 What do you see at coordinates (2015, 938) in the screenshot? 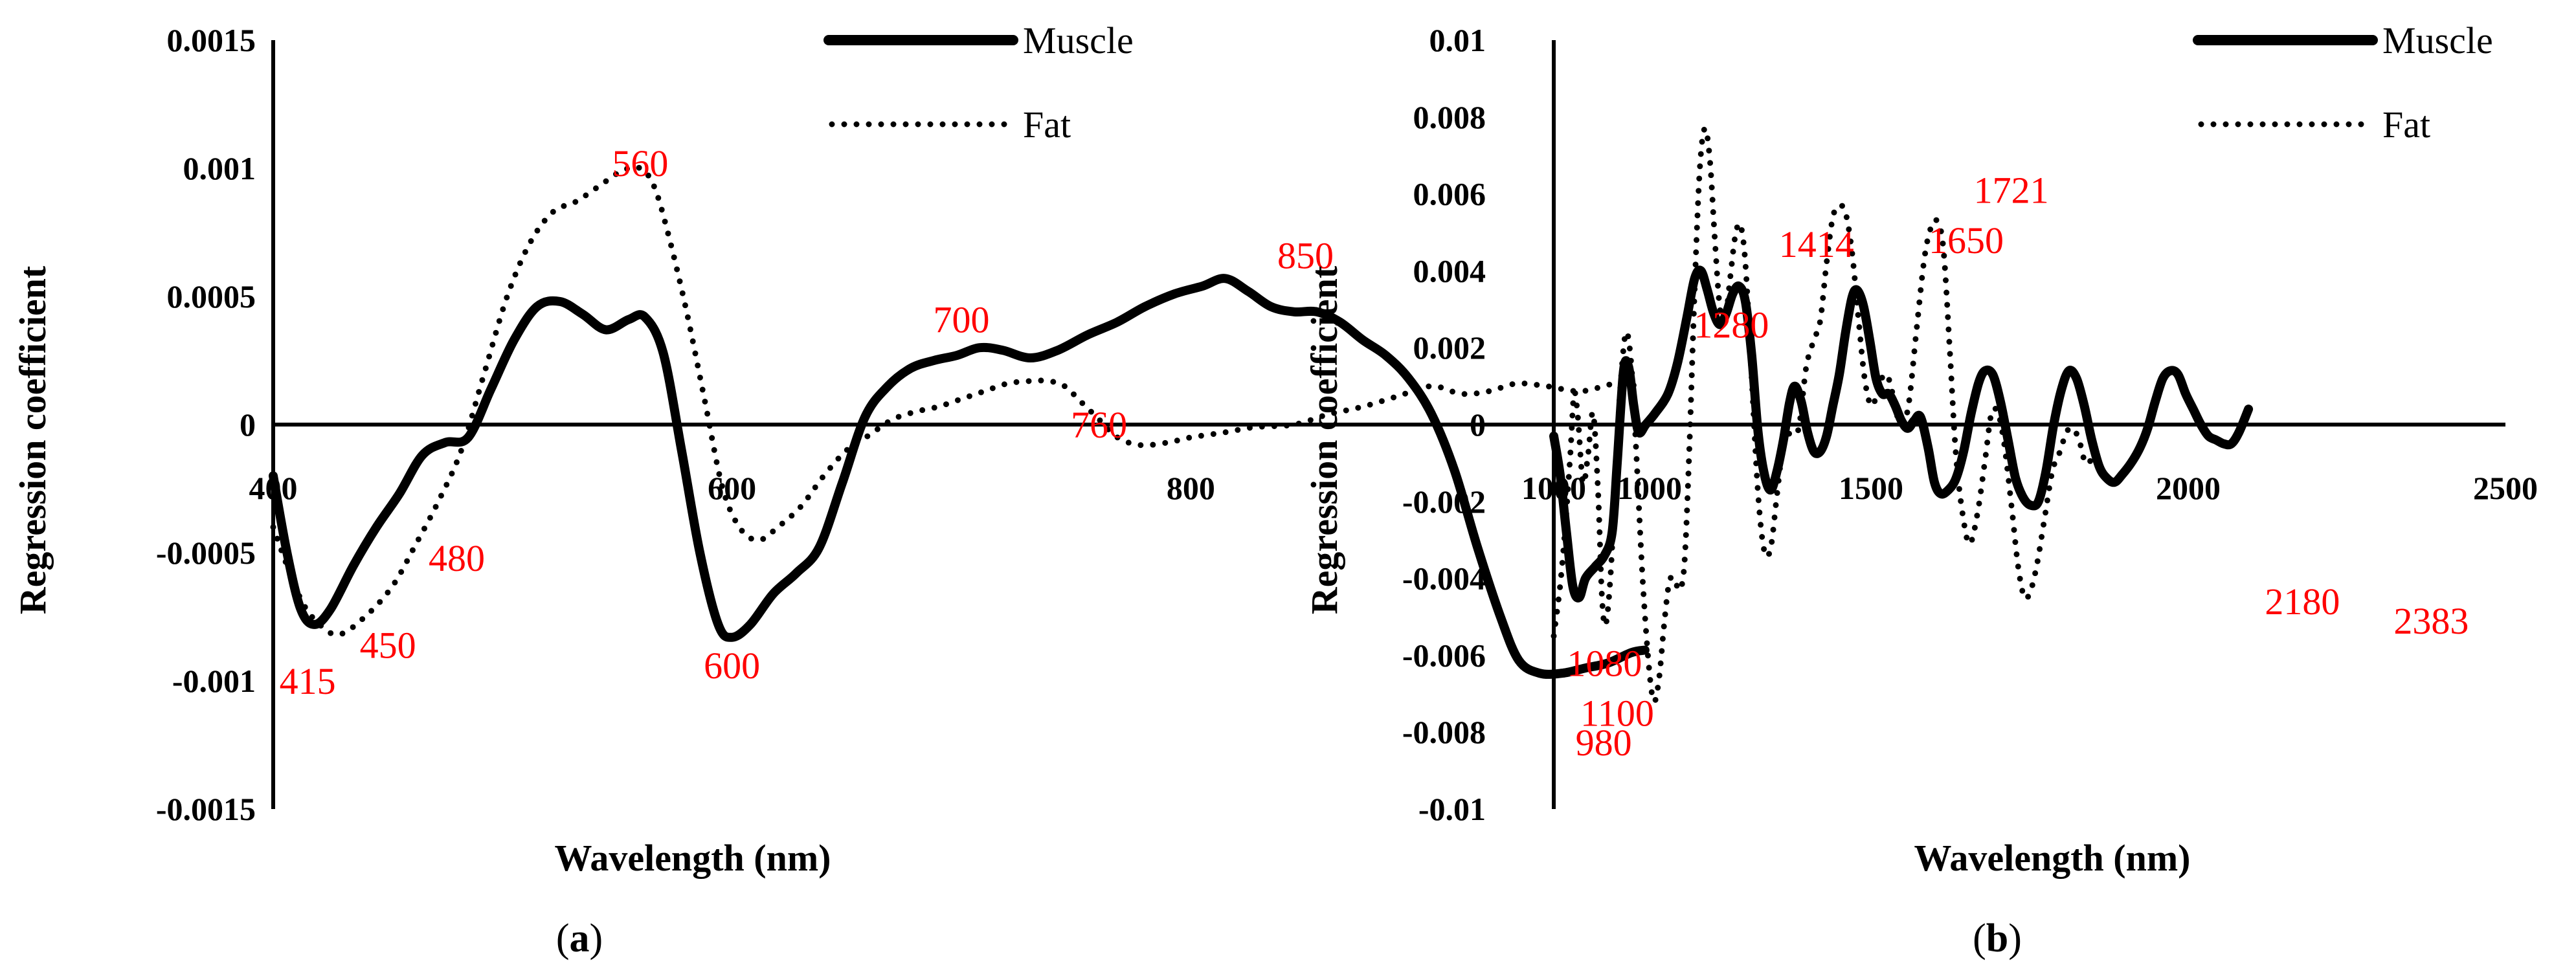
I see `panel-b-label-close: )` at bounding box center [2015, 938].